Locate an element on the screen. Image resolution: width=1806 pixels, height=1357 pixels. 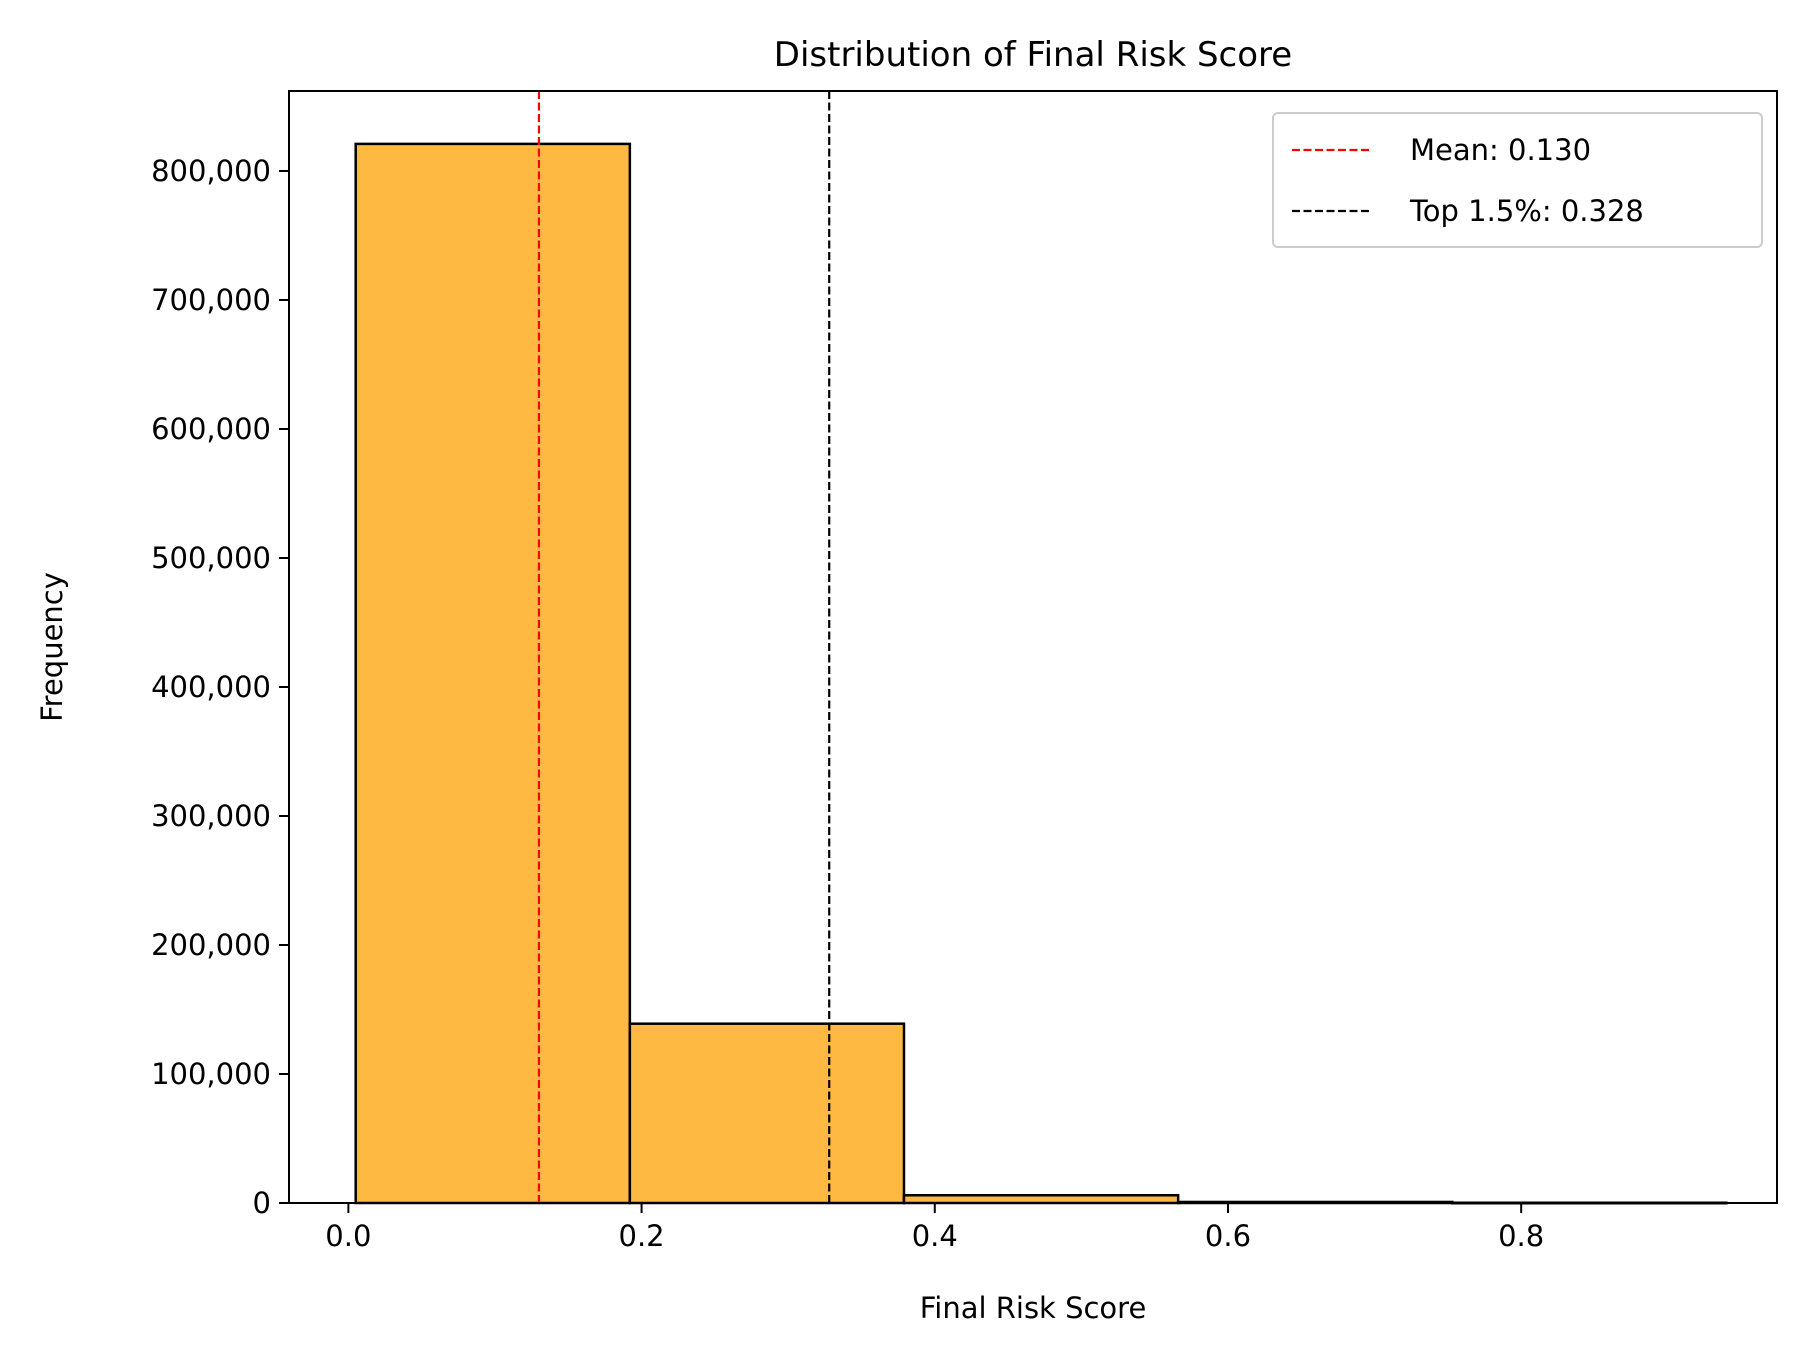
y-tick-label: 0 is located at coordinates (262, 1203).